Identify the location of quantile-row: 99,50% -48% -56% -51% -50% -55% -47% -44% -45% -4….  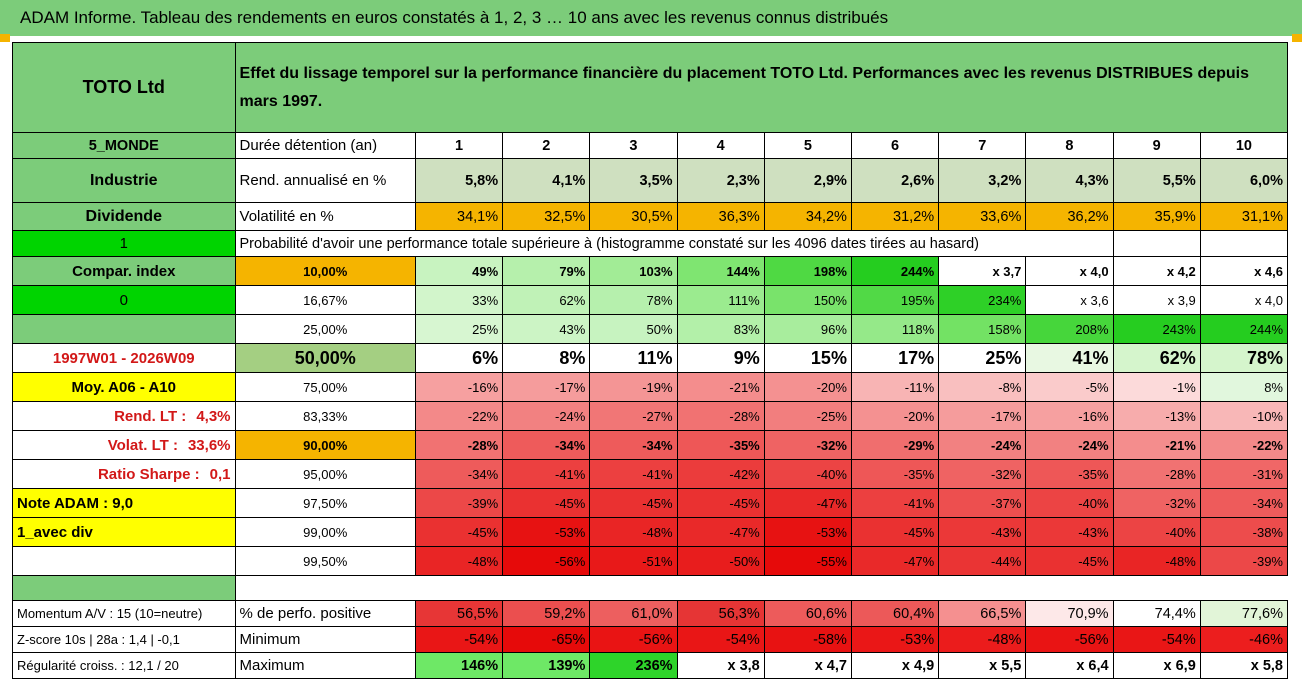
(650, 561).